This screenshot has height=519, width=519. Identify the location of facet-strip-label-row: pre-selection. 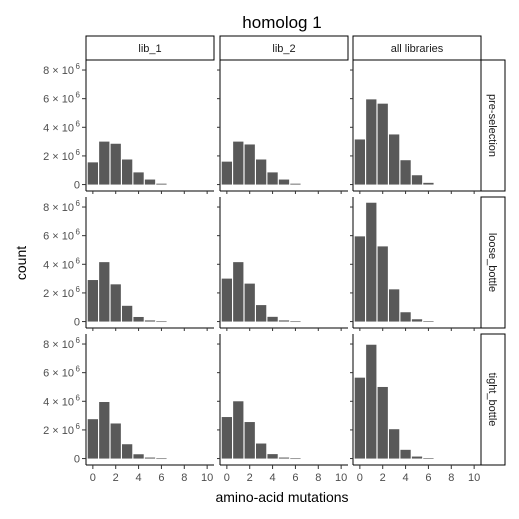
(492, 125).